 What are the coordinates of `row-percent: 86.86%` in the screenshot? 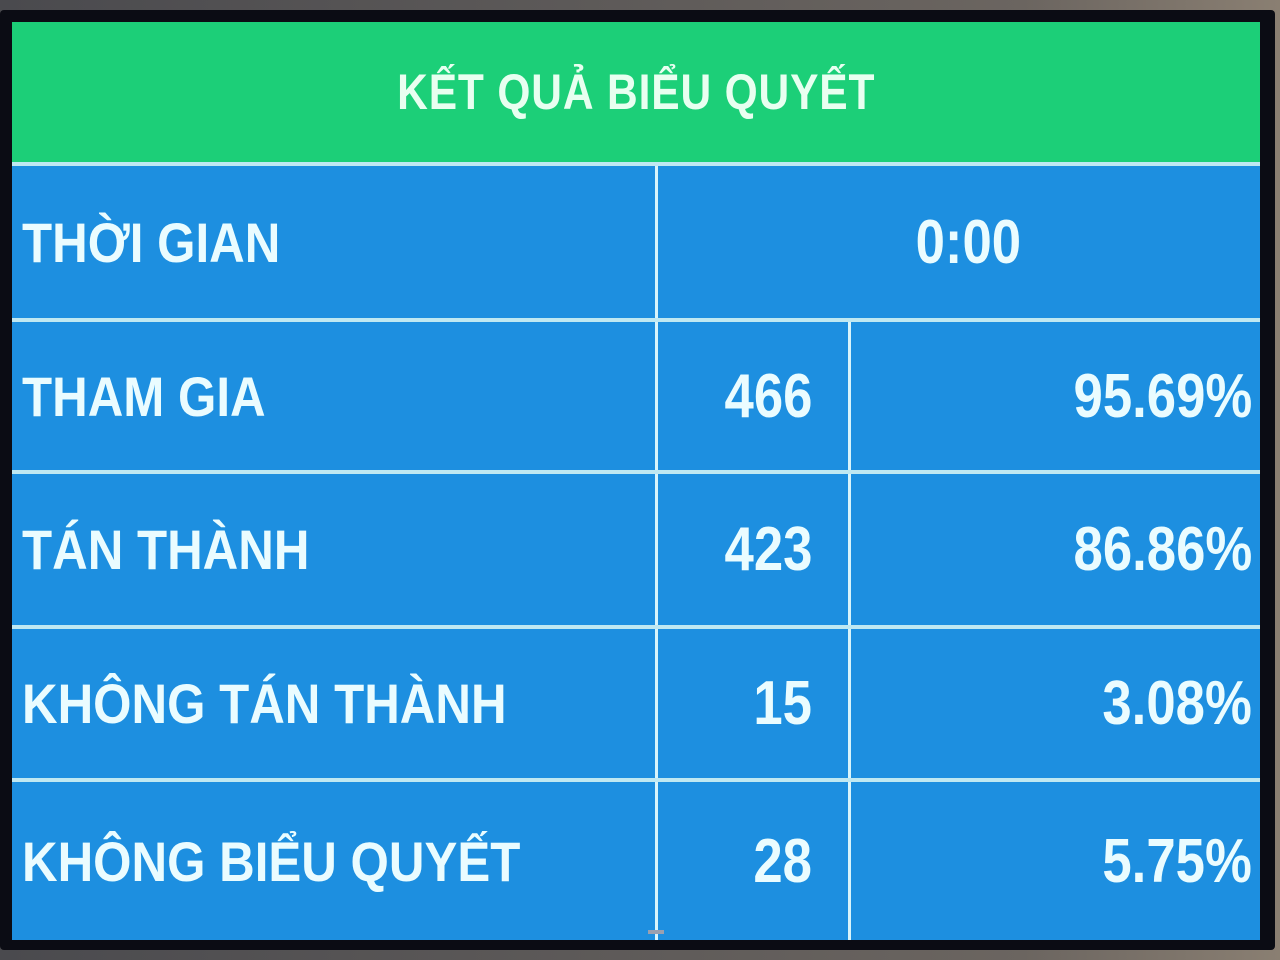 It's located at (1162, 549).